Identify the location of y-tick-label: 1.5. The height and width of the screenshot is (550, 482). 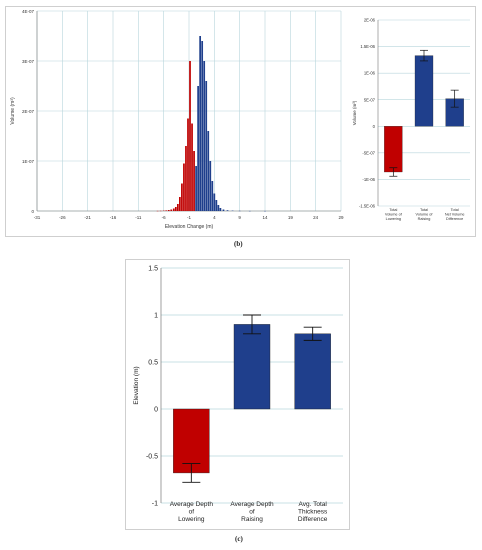
(153, 269).